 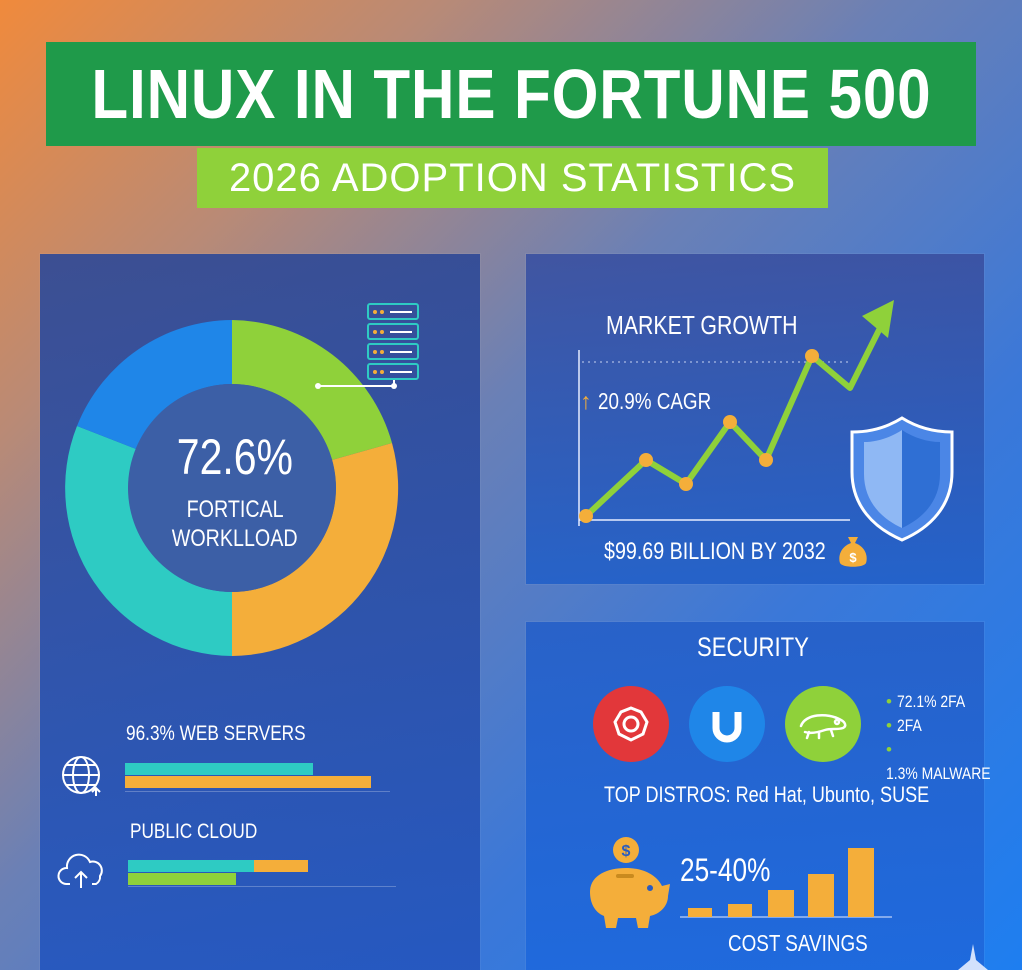 What do you see at coordinates (727, 724) in the screenshot?
I see `ubuntu-icon` at bounding box center [727, 724].